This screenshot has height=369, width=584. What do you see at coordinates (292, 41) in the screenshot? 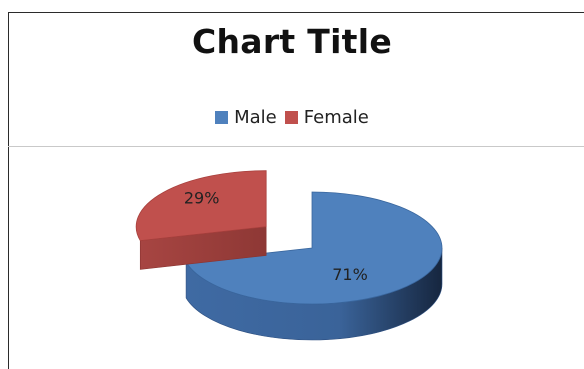
I see `chart-title: Chart Title` at bounding box center [292, 41].